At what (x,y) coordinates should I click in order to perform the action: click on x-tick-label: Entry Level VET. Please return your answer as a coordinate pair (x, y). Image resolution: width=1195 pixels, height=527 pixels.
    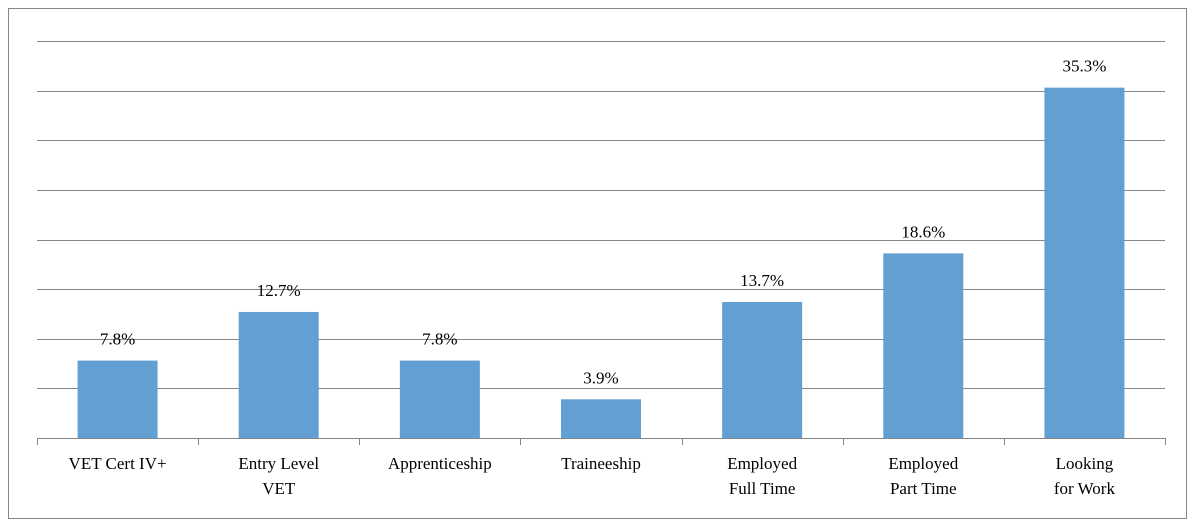
    Looking at the image, I should click on (278, 476).